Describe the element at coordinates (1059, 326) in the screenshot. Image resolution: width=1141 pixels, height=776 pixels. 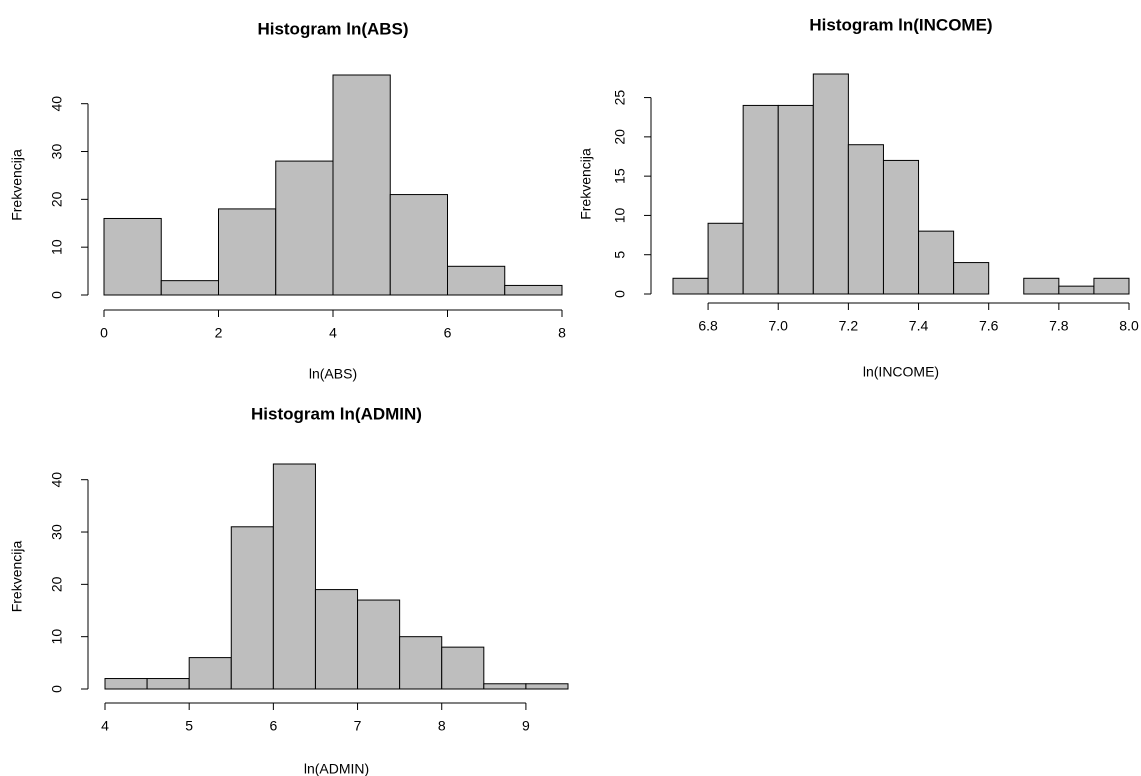
I see `x-tick-label: 7.8` at that location.